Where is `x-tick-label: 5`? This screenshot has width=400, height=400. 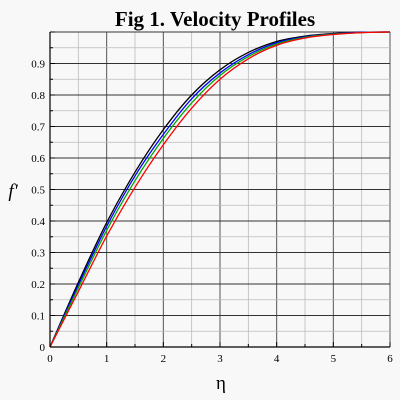 x-tick-label: 5 is located at coordinates (334, 359).